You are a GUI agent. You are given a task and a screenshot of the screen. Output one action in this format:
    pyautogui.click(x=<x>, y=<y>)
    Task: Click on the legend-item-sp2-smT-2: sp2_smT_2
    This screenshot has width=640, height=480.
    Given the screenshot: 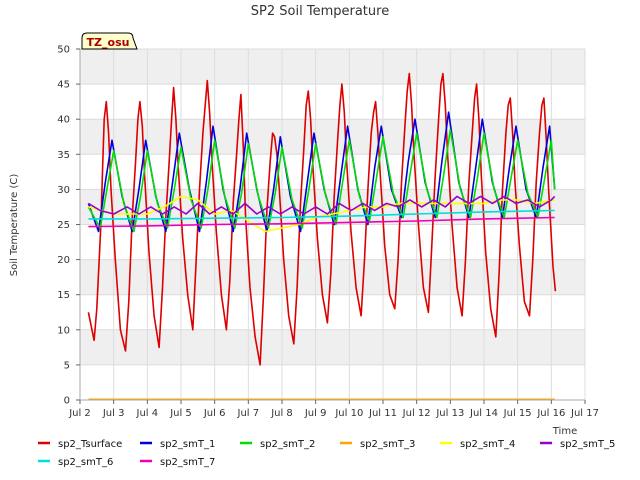 What is the action you would take?
    pyautogui.click(x=277, y=444)
    